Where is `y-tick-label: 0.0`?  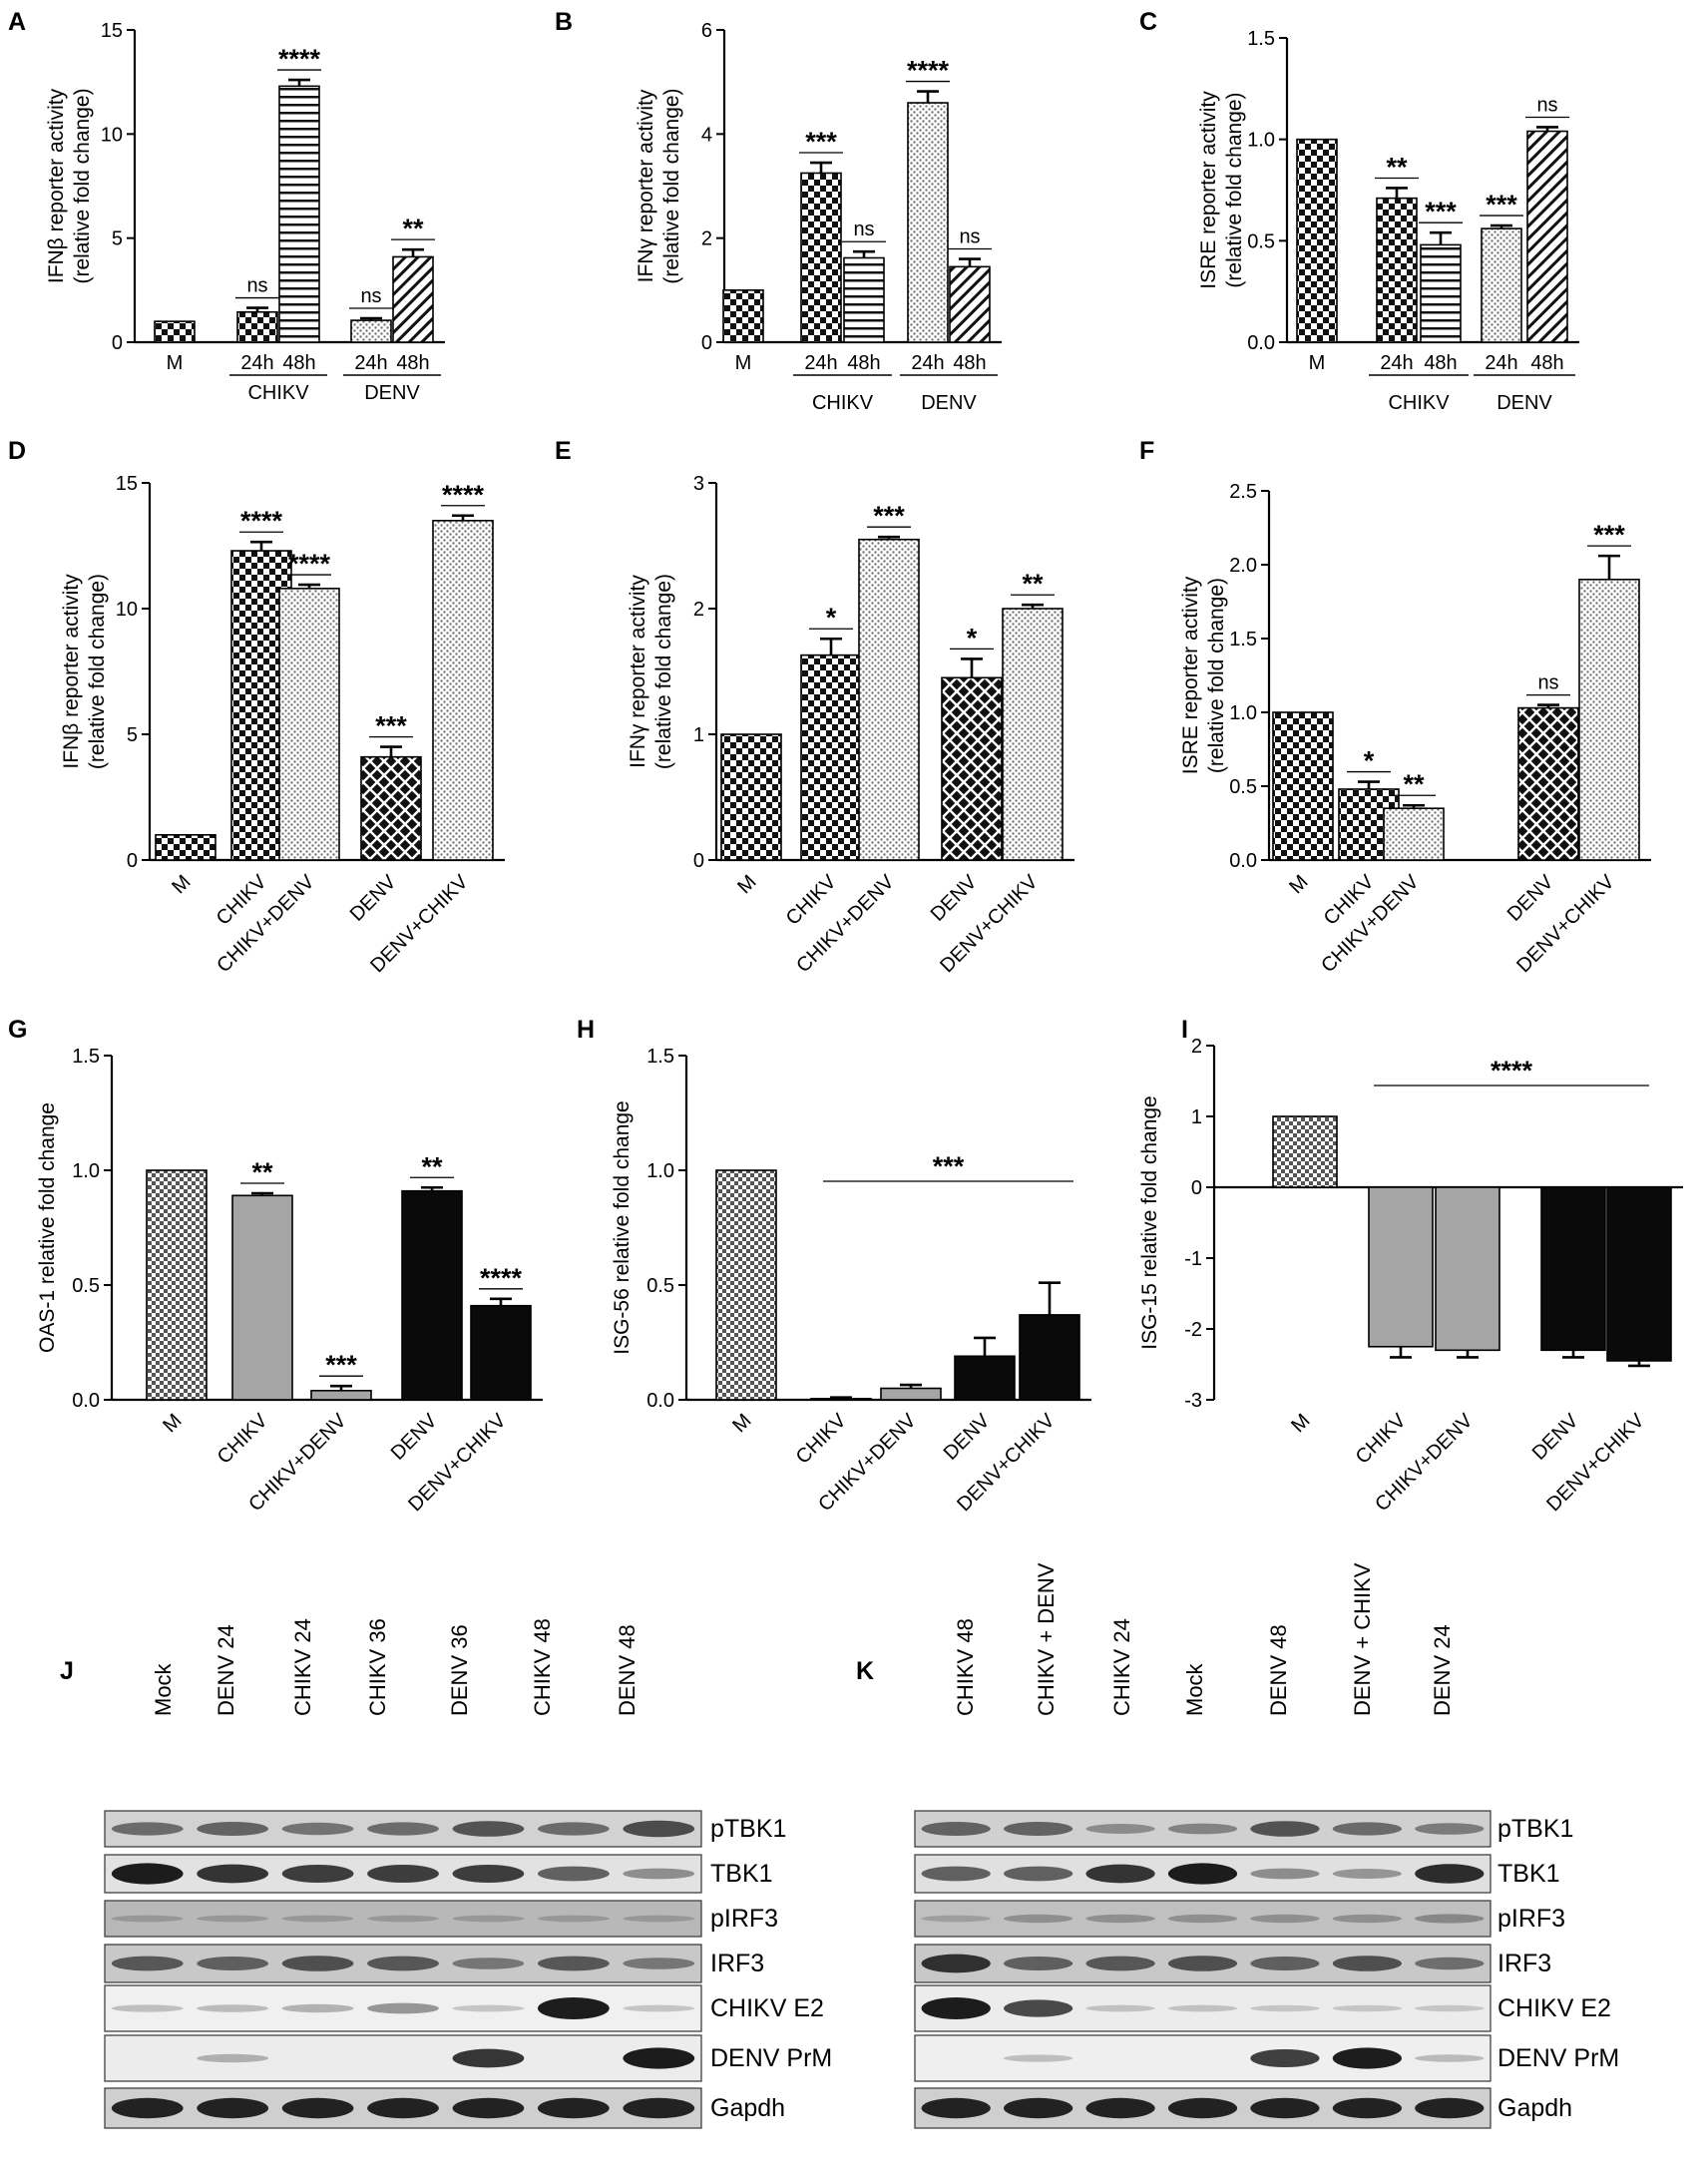
y-tick-label: 0.0 is located at coordinates (660, 1401).